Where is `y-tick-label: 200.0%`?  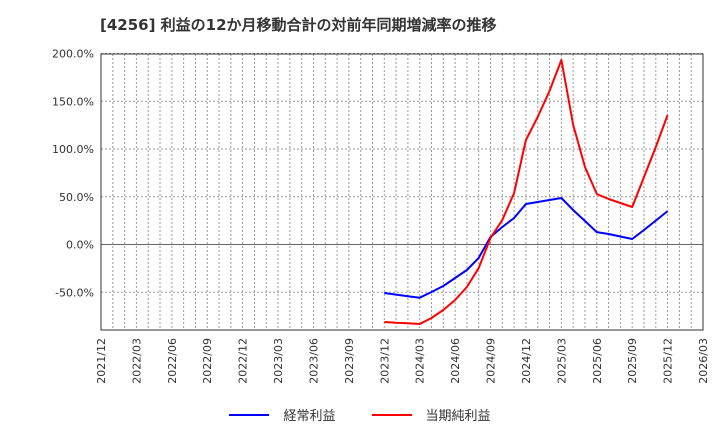 y-tick-label: 200.0% is located at coordinates (73, 54).